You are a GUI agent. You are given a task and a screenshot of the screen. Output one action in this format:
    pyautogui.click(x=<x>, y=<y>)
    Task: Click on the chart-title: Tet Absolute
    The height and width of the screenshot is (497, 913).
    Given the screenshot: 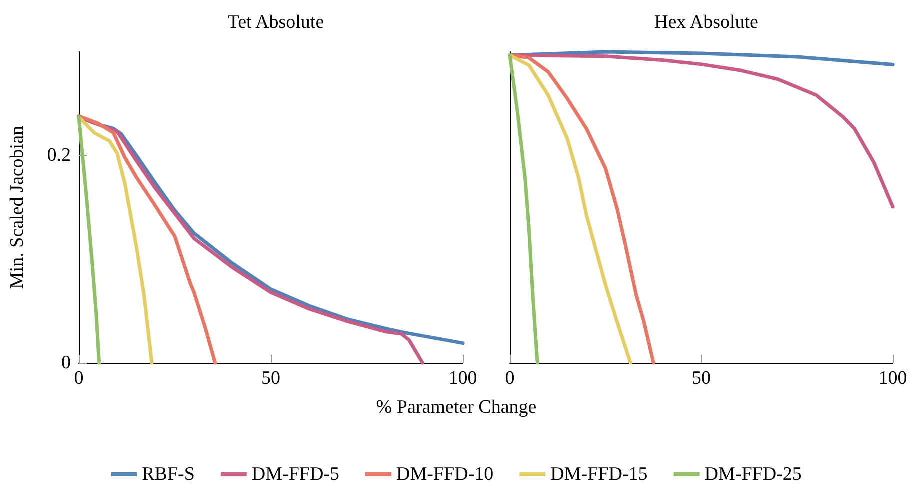 What is the action you would take?
    pyautogui.click(x=276, y=22)
    